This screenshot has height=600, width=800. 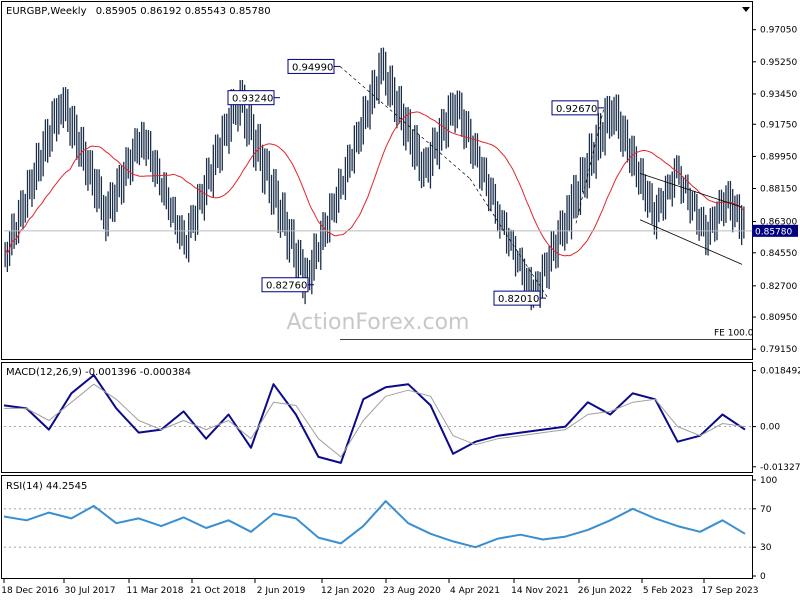 What do you see at coordinates (378, 322) in the screenshot?
I see `watermark: ActionForex.com` at bounding box center [378, 322].